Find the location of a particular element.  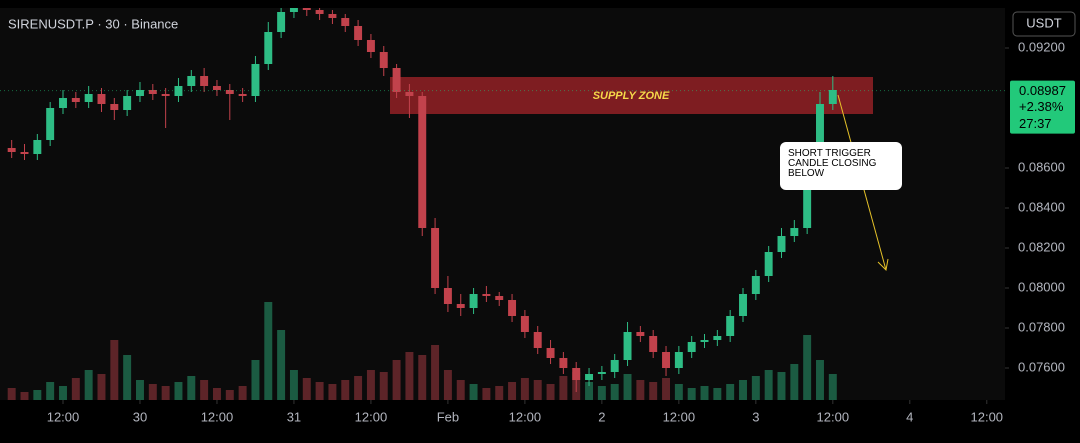

annotation: SHORT TRIGGER CANDLE CLOSING BELOW is located at coordinates (832, 164).